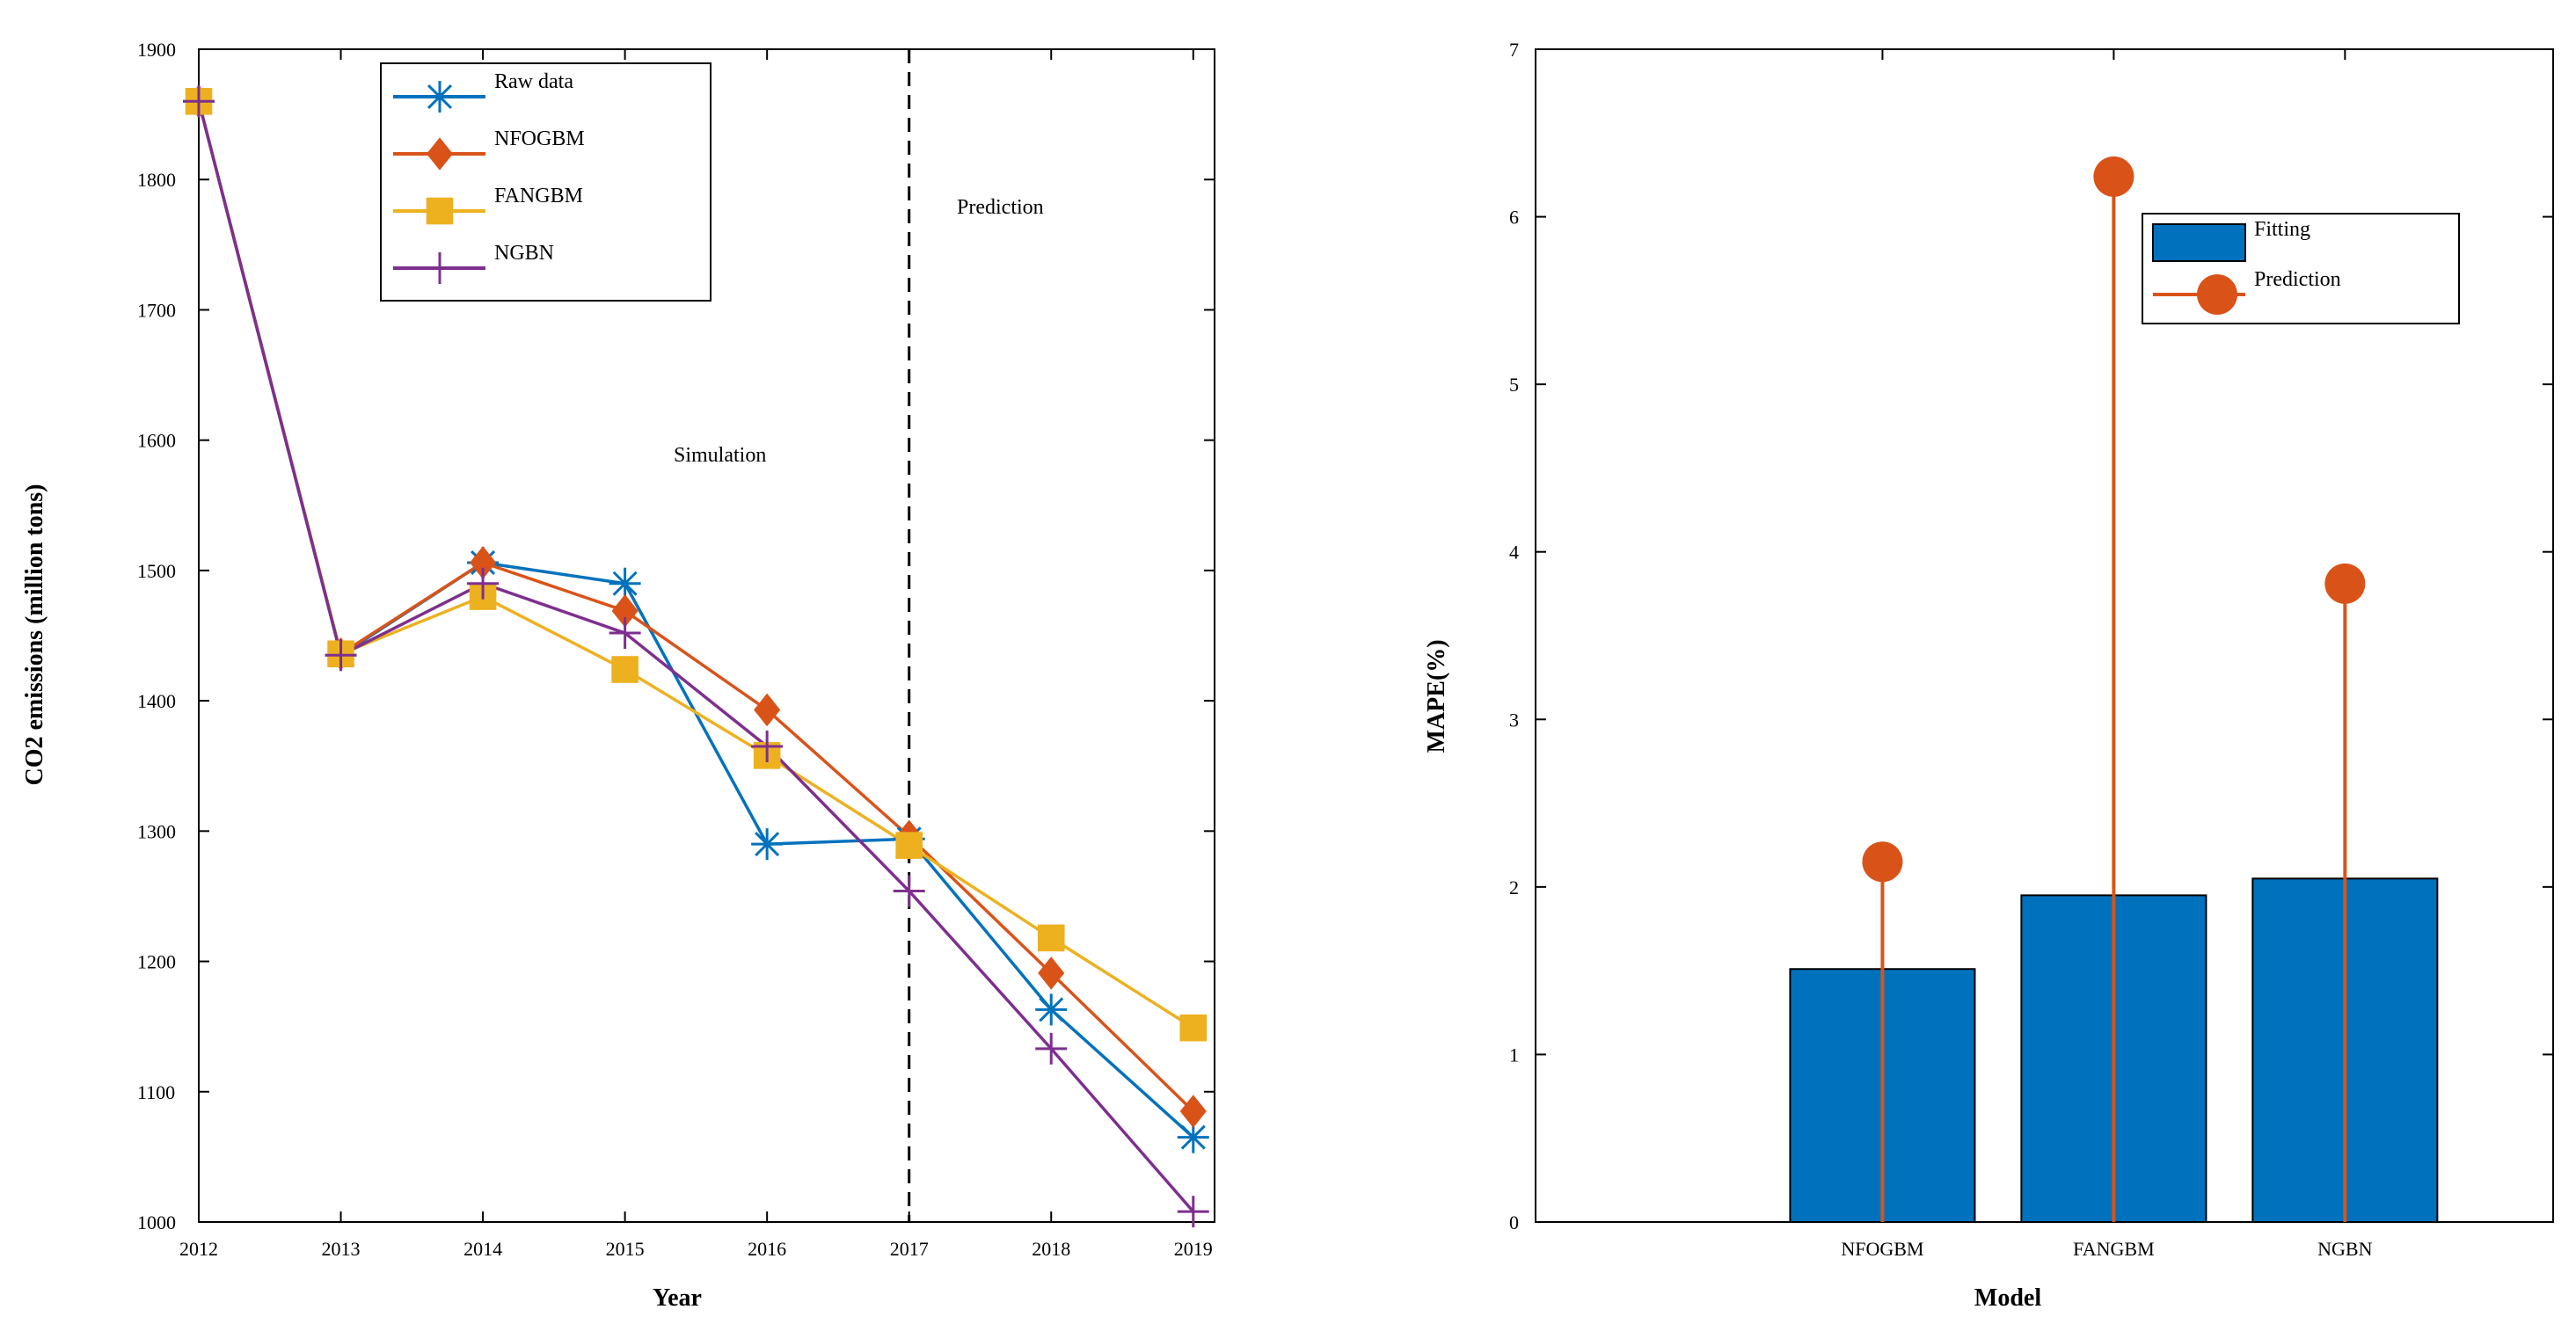 This screenshot has height=1324, width=2576. What do you see at coordinates (1000, 207) in the screenshot?
I see `annotation-prediction: Prediction` at bounding box center [1000, 207].